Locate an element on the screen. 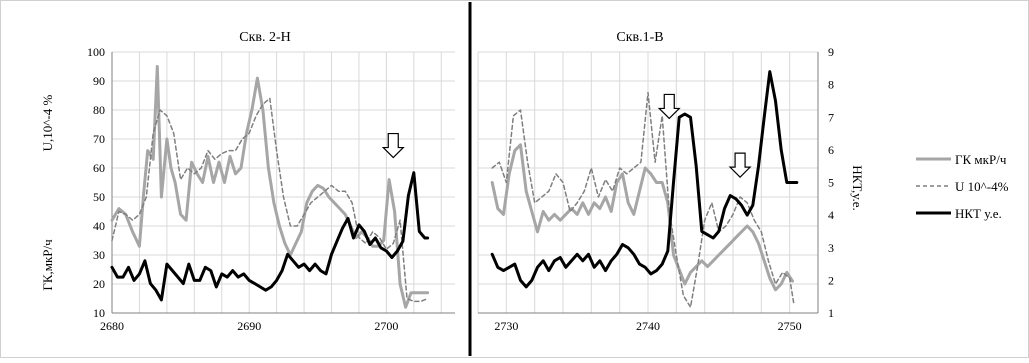 Image resolution: width=1029 pixels, height=363 pixels. x-tick-label: 2690 is located at coordinates (249, 326).